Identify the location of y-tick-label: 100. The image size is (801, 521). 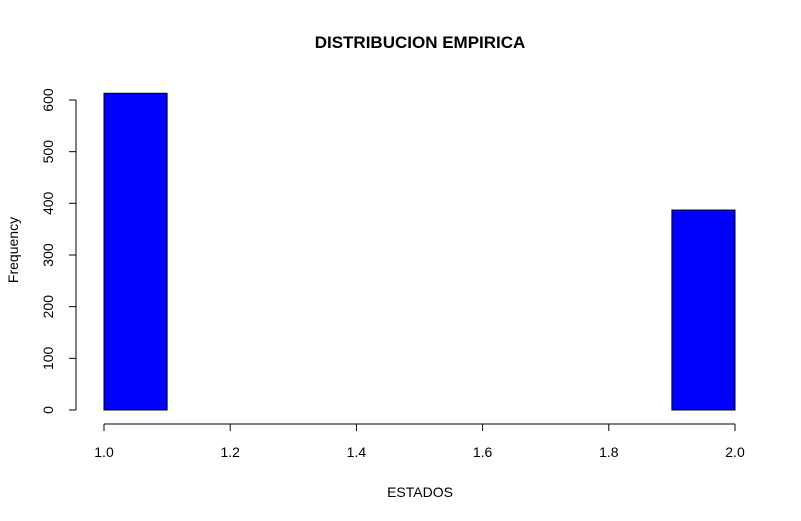
(48, 358).